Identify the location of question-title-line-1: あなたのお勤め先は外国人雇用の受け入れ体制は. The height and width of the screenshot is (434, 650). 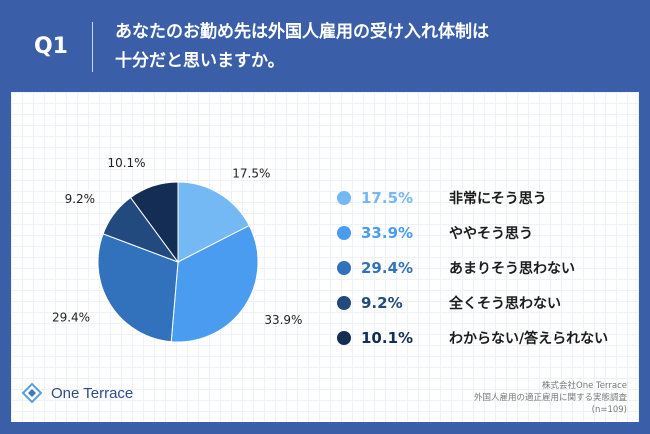
(302, 32).